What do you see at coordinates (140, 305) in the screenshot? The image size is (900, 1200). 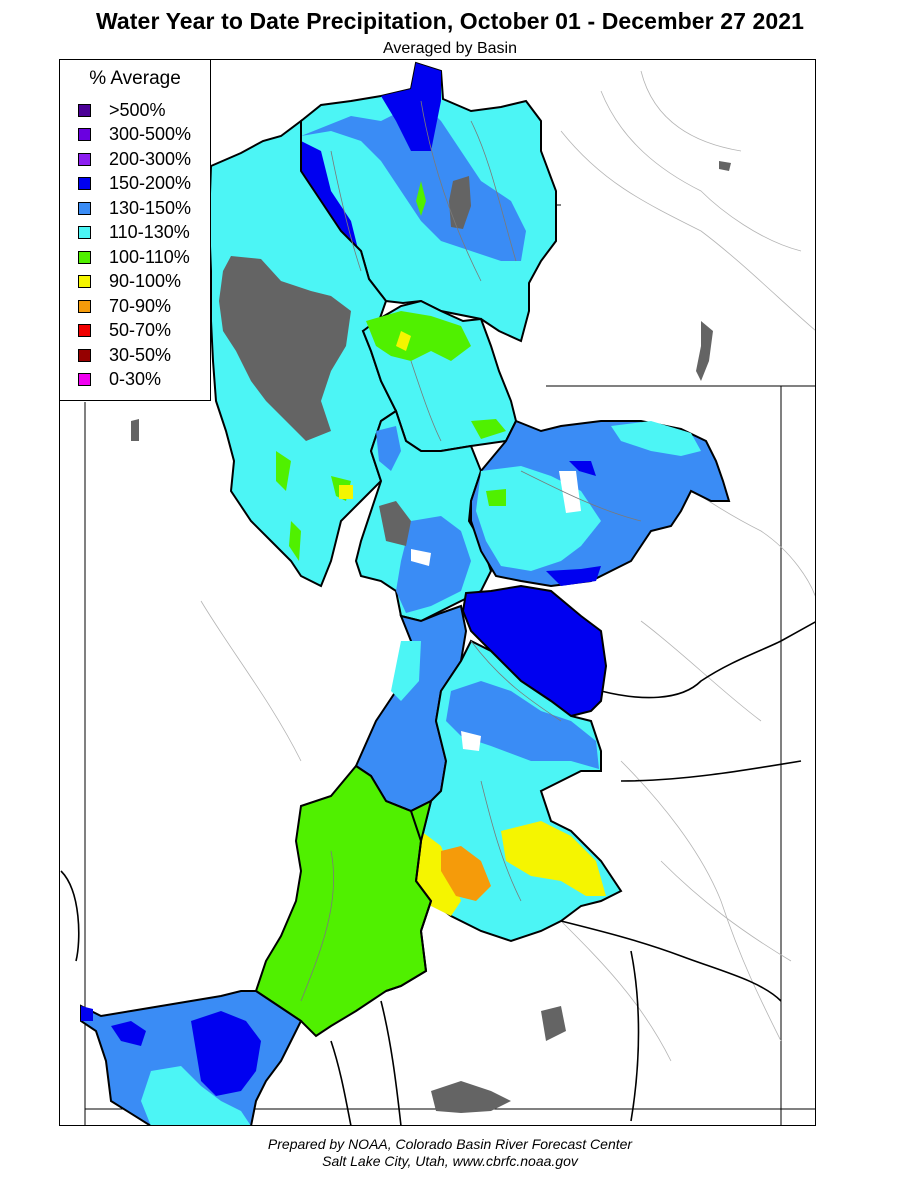 I see `legend-label: 70-90%` at bounding box center [140, 305].